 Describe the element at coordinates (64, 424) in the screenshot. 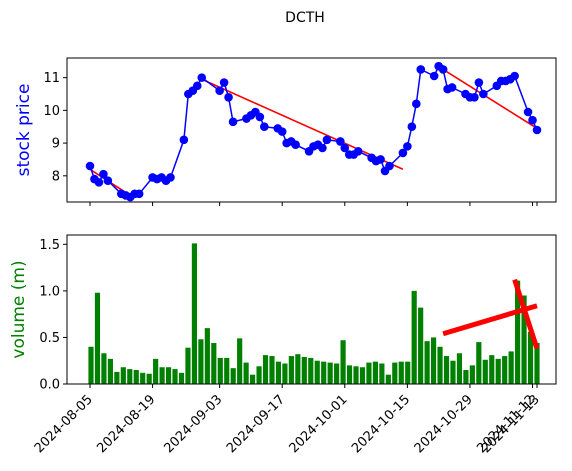

I see `x-tick-label: 2024-08-05` at that location.